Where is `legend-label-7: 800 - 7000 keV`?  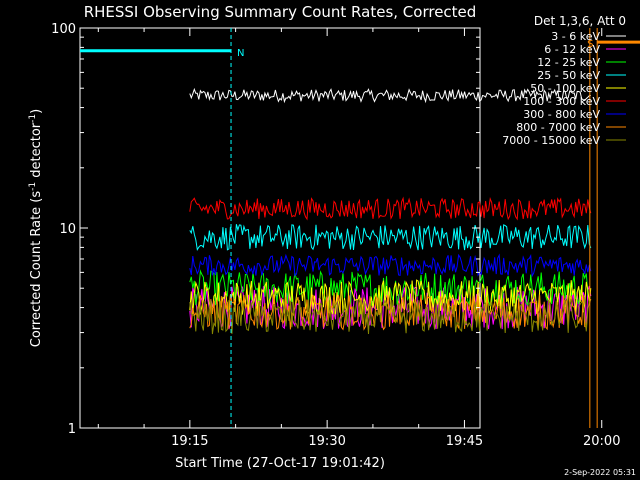 legend-label-7: 800 - 7000 keV is located at coordinates (558, 127).